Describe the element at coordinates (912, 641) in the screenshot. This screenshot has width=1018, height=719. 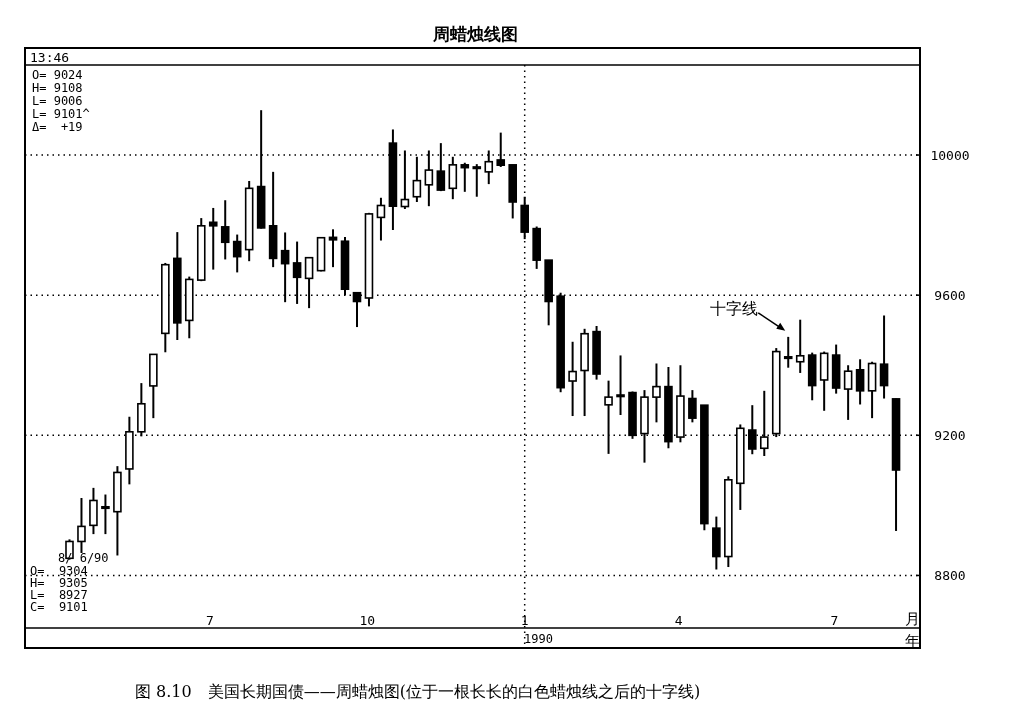
I see `text: 年` at that location.